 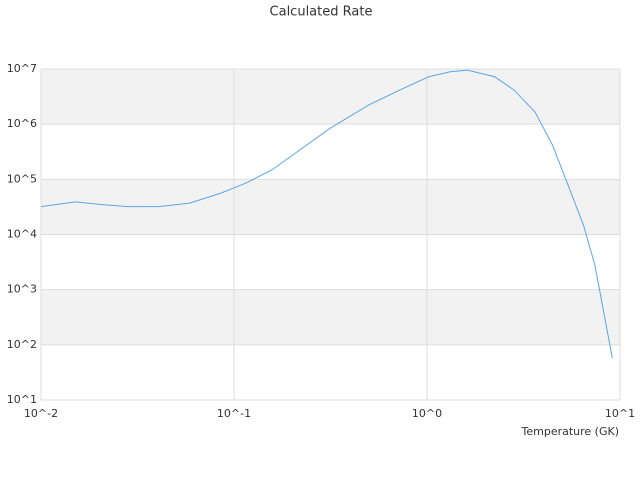 I want to click on x-tick-label: 10^-2, so click(x=41, y=413).